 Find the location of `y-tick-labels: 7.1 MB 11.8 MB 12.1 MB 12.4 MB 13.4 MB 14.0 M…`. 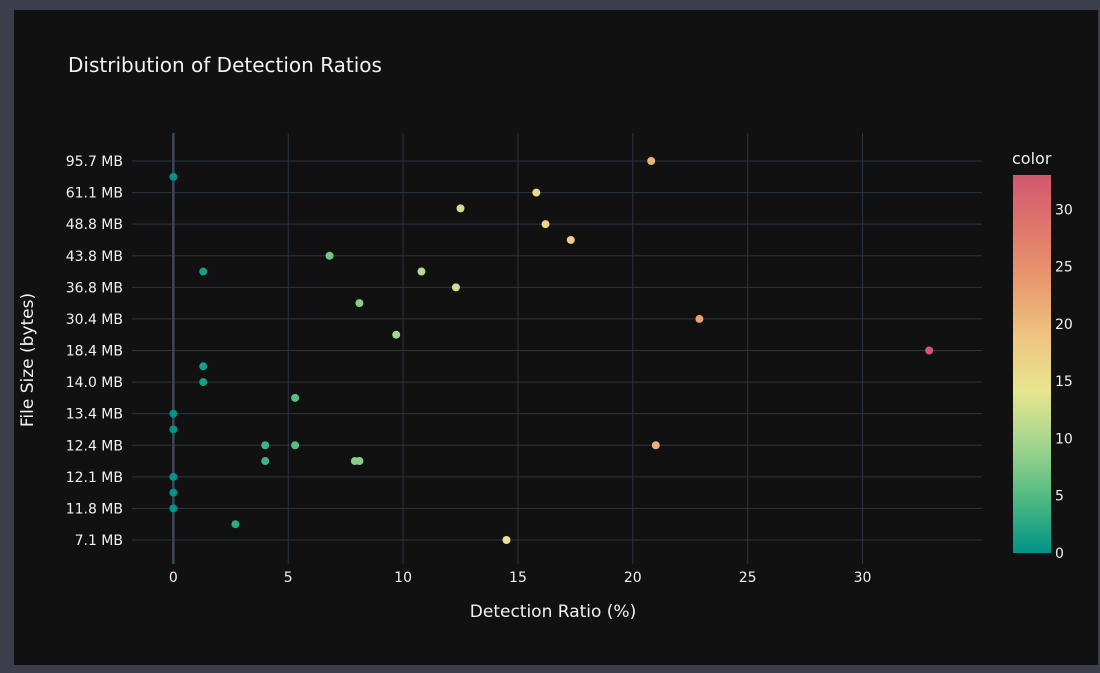

y-tick-labels: 7.1 MB 11.8 MB 12.1 MB 12.4 MB 13.4 MB 14.0 M… is located at coordinates (94, 351).